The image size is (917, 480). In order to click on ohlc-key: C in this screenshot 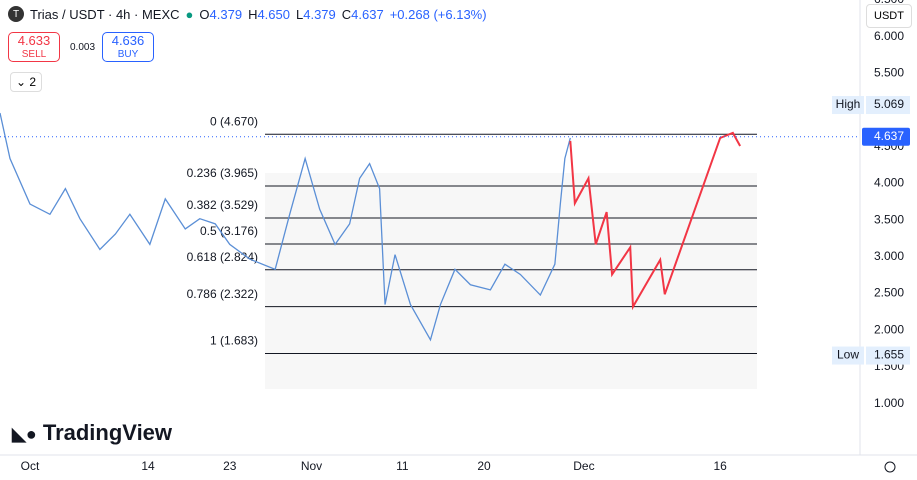, I will do `click(346, 14)`.